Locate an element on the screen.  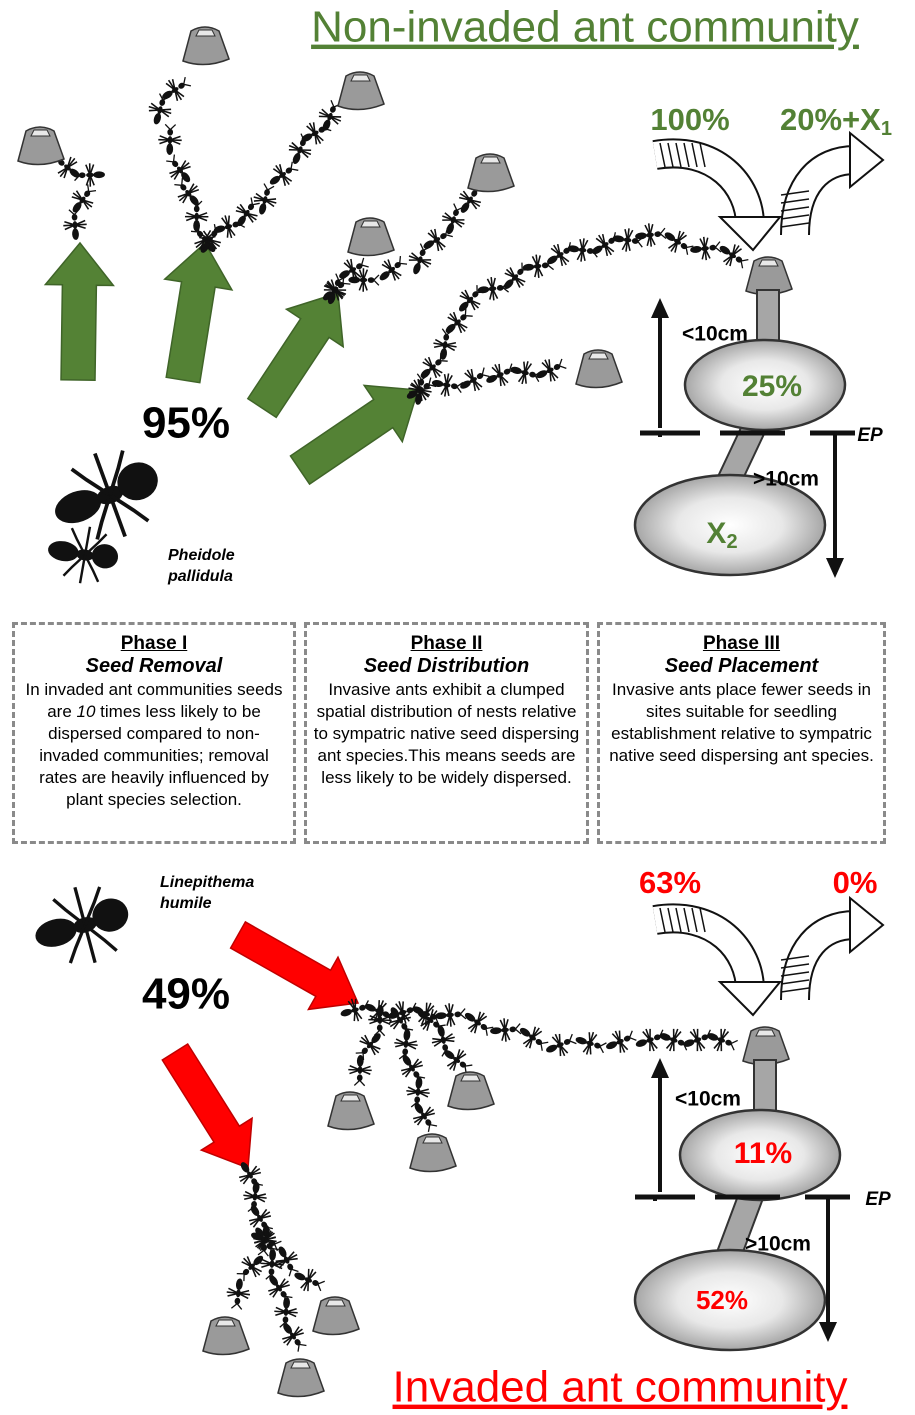
down-arrow-head is located at coordinates (828, 1332).